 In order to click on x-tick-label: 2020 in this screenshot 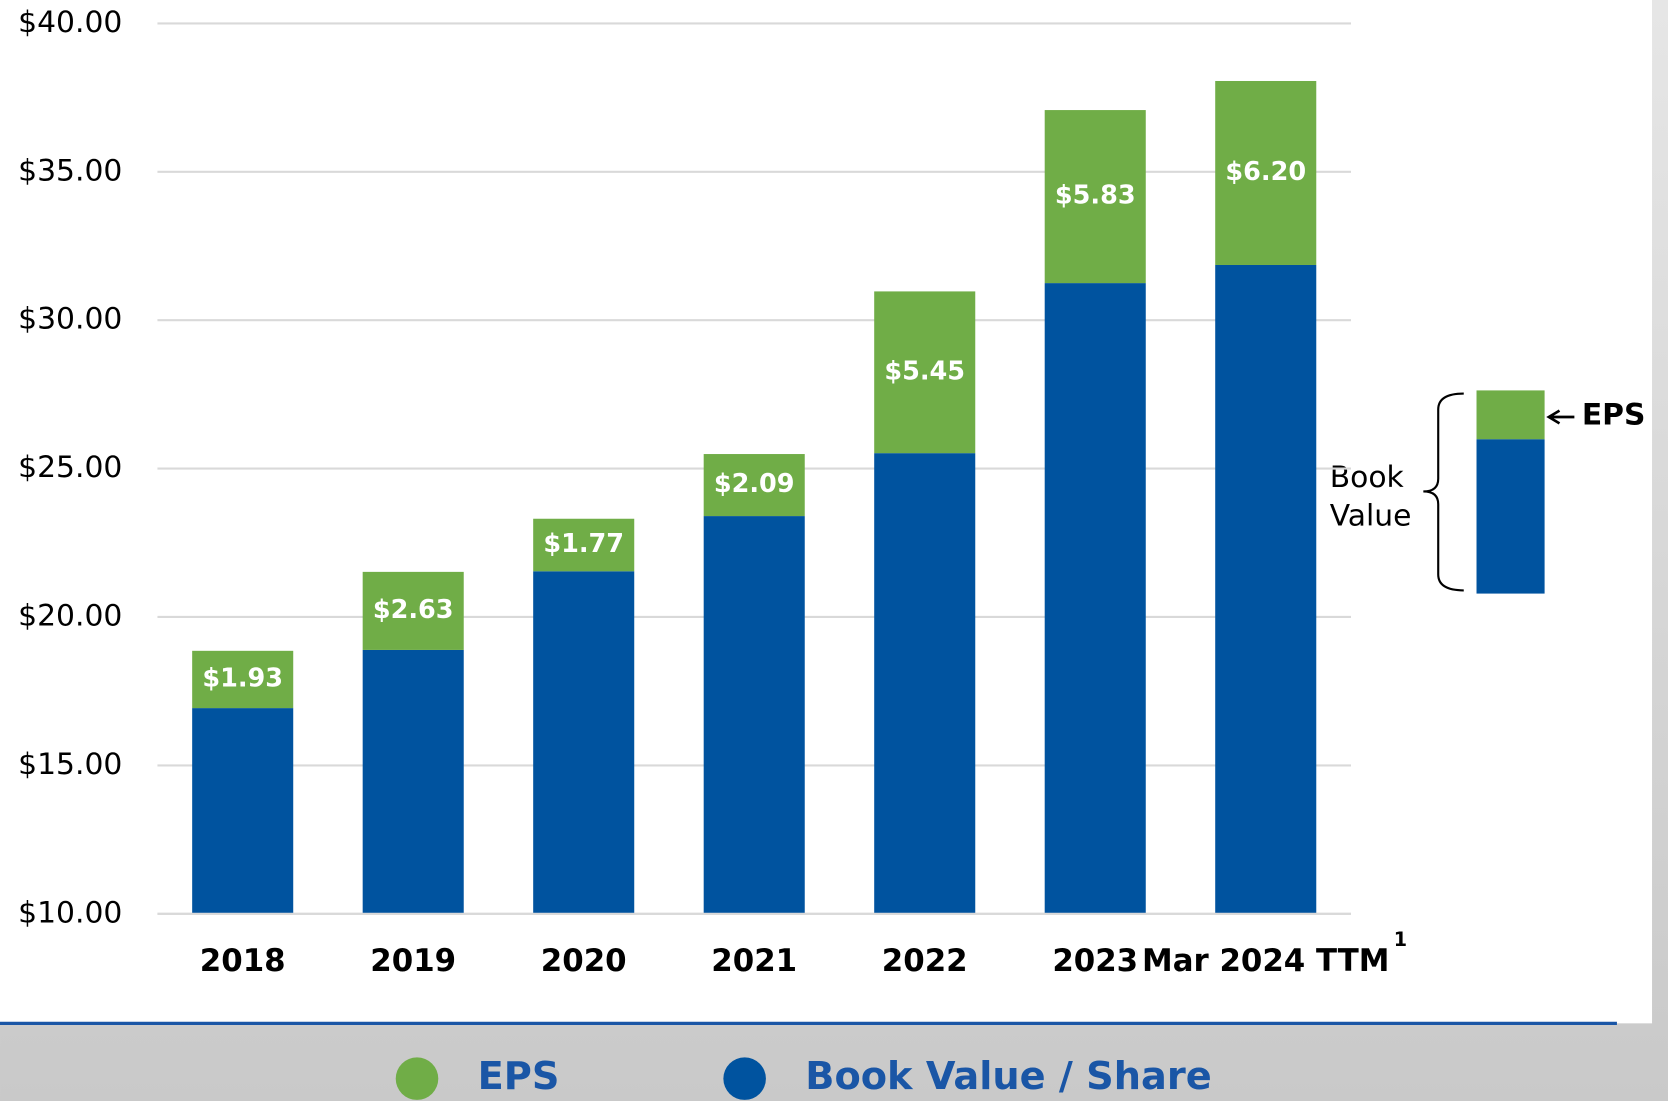, I will do `click(584, 961)`.